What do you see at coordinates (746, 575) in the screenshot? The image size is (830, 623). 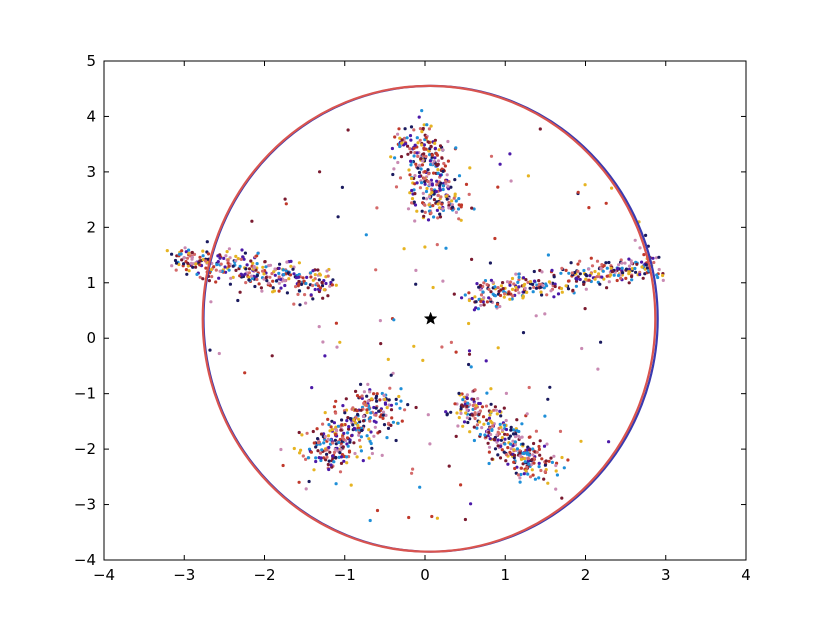 I see `x-tick-label-8: 4` at bounding box center [746, 575].